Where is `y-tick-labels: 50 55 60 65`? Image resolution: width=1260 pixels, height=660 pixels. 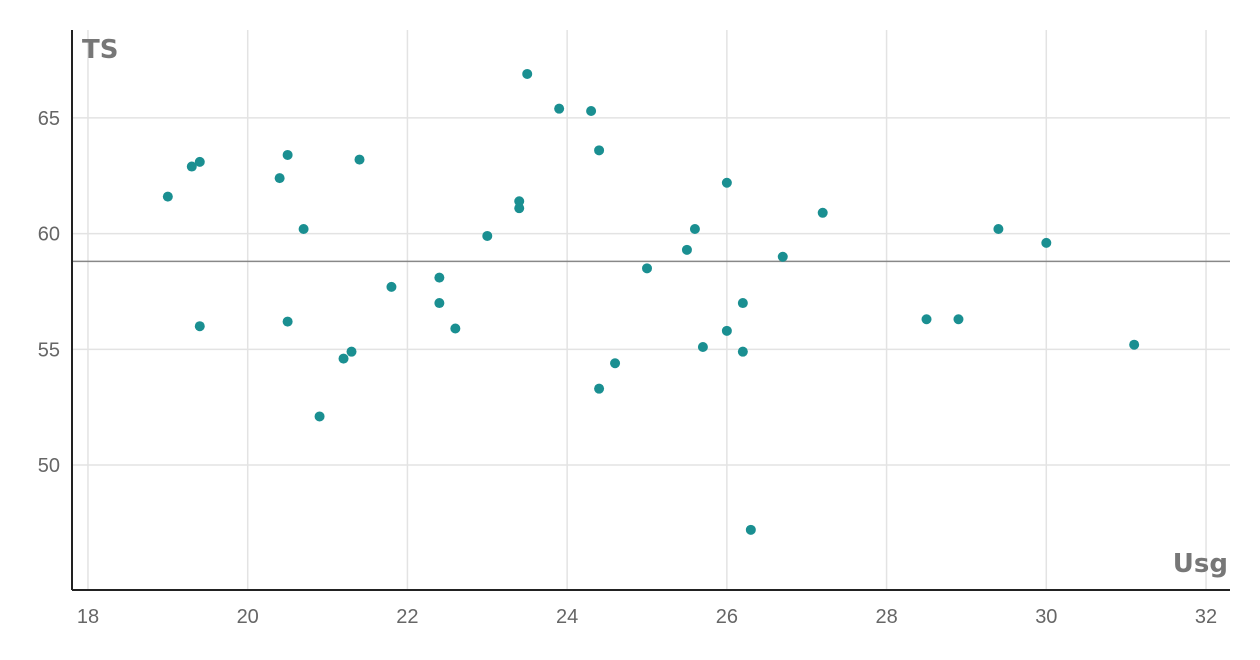
y-tick-labels: 50 55 60 65 is located at coordinates (49, 292).